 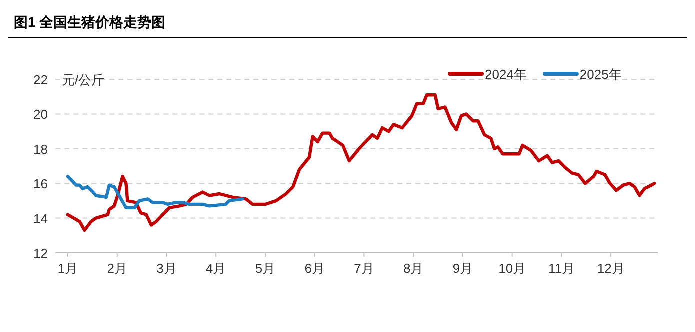 I want to click on y-tick-label: 18, so click(x=41, y=149).